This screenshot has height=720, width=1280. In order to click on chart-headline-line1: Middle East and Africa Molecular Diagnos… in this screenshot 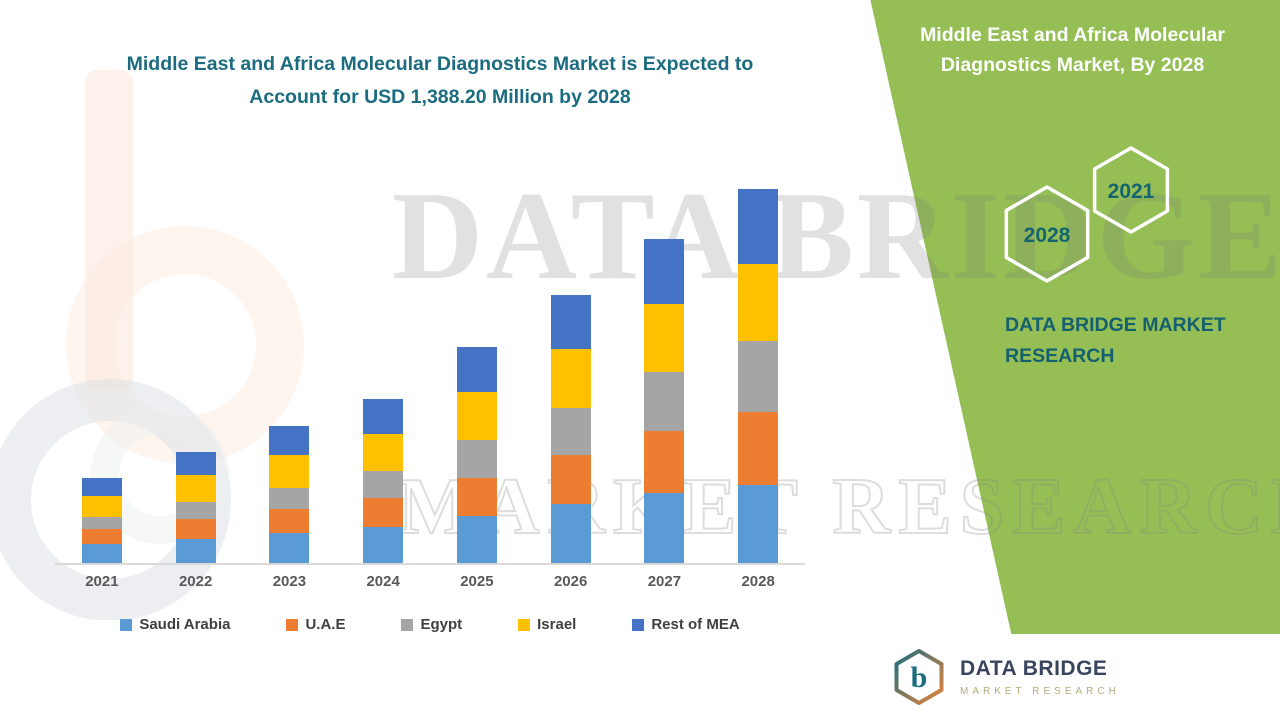, I will do `click(440, 64)`.